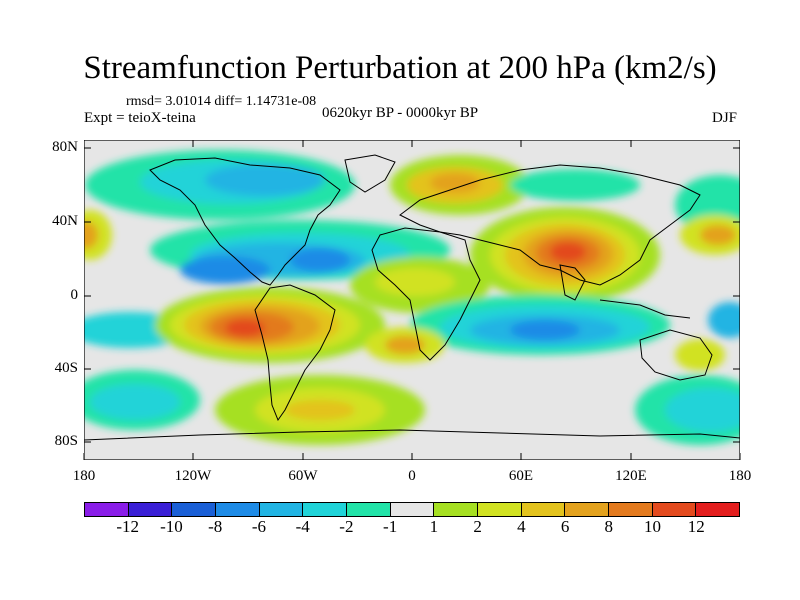 This screenshot has width=800, height=600. What do you see at coordinates (477, 526) in the screenshot?
I see `colorbar-label: 2` at bounding box center [477, 526].